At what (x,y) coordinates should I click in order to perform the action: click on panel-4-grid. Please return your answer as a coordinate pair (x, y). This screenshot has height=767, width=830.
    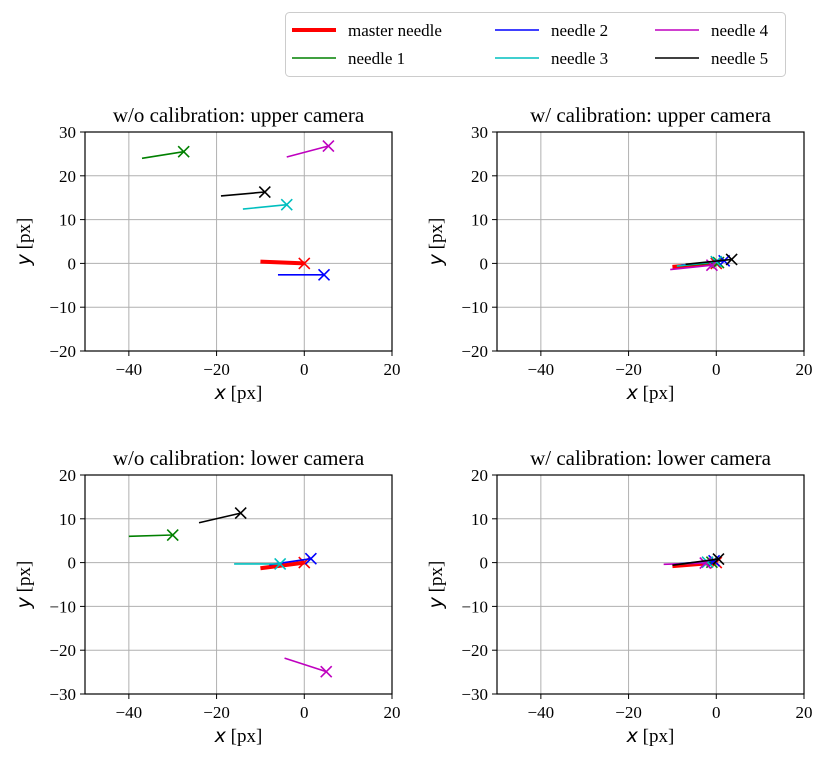
    Looking at the image, I should click on (651, 584).